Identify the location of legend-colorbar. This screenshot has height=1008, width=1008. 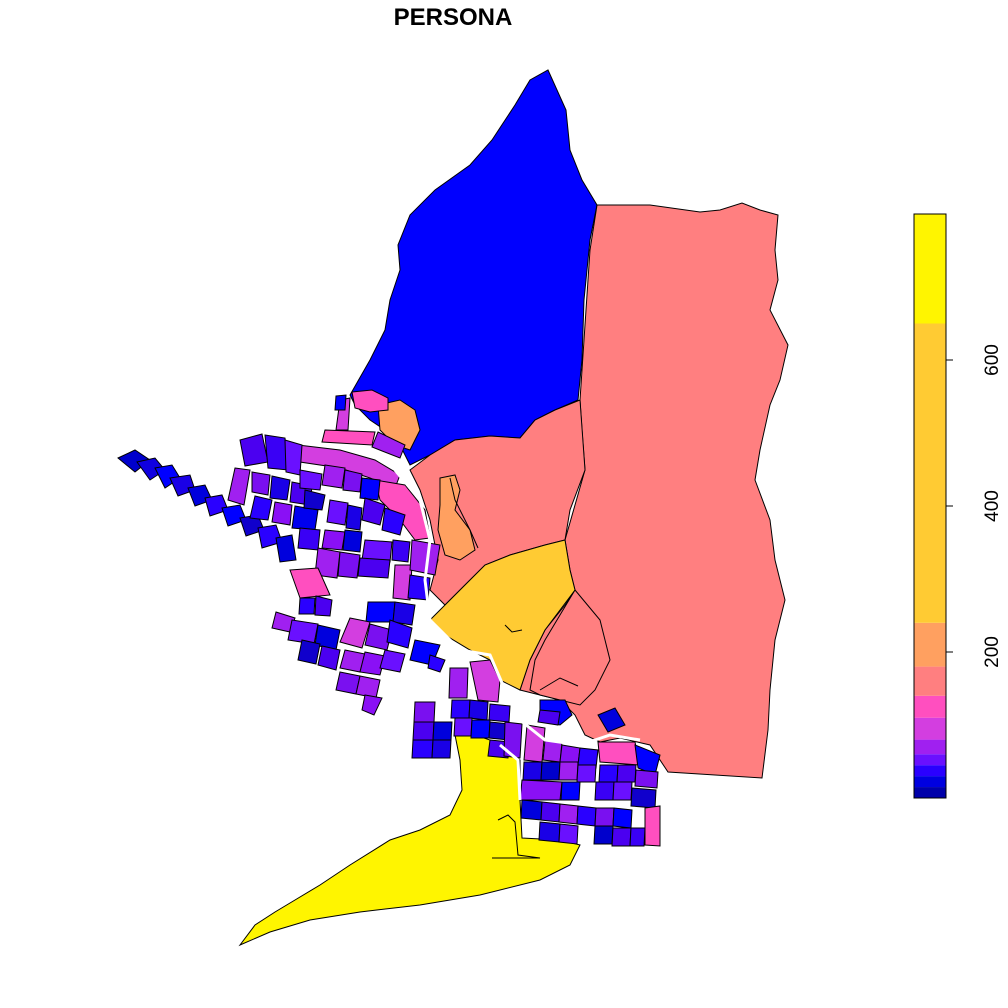
(930, 506).